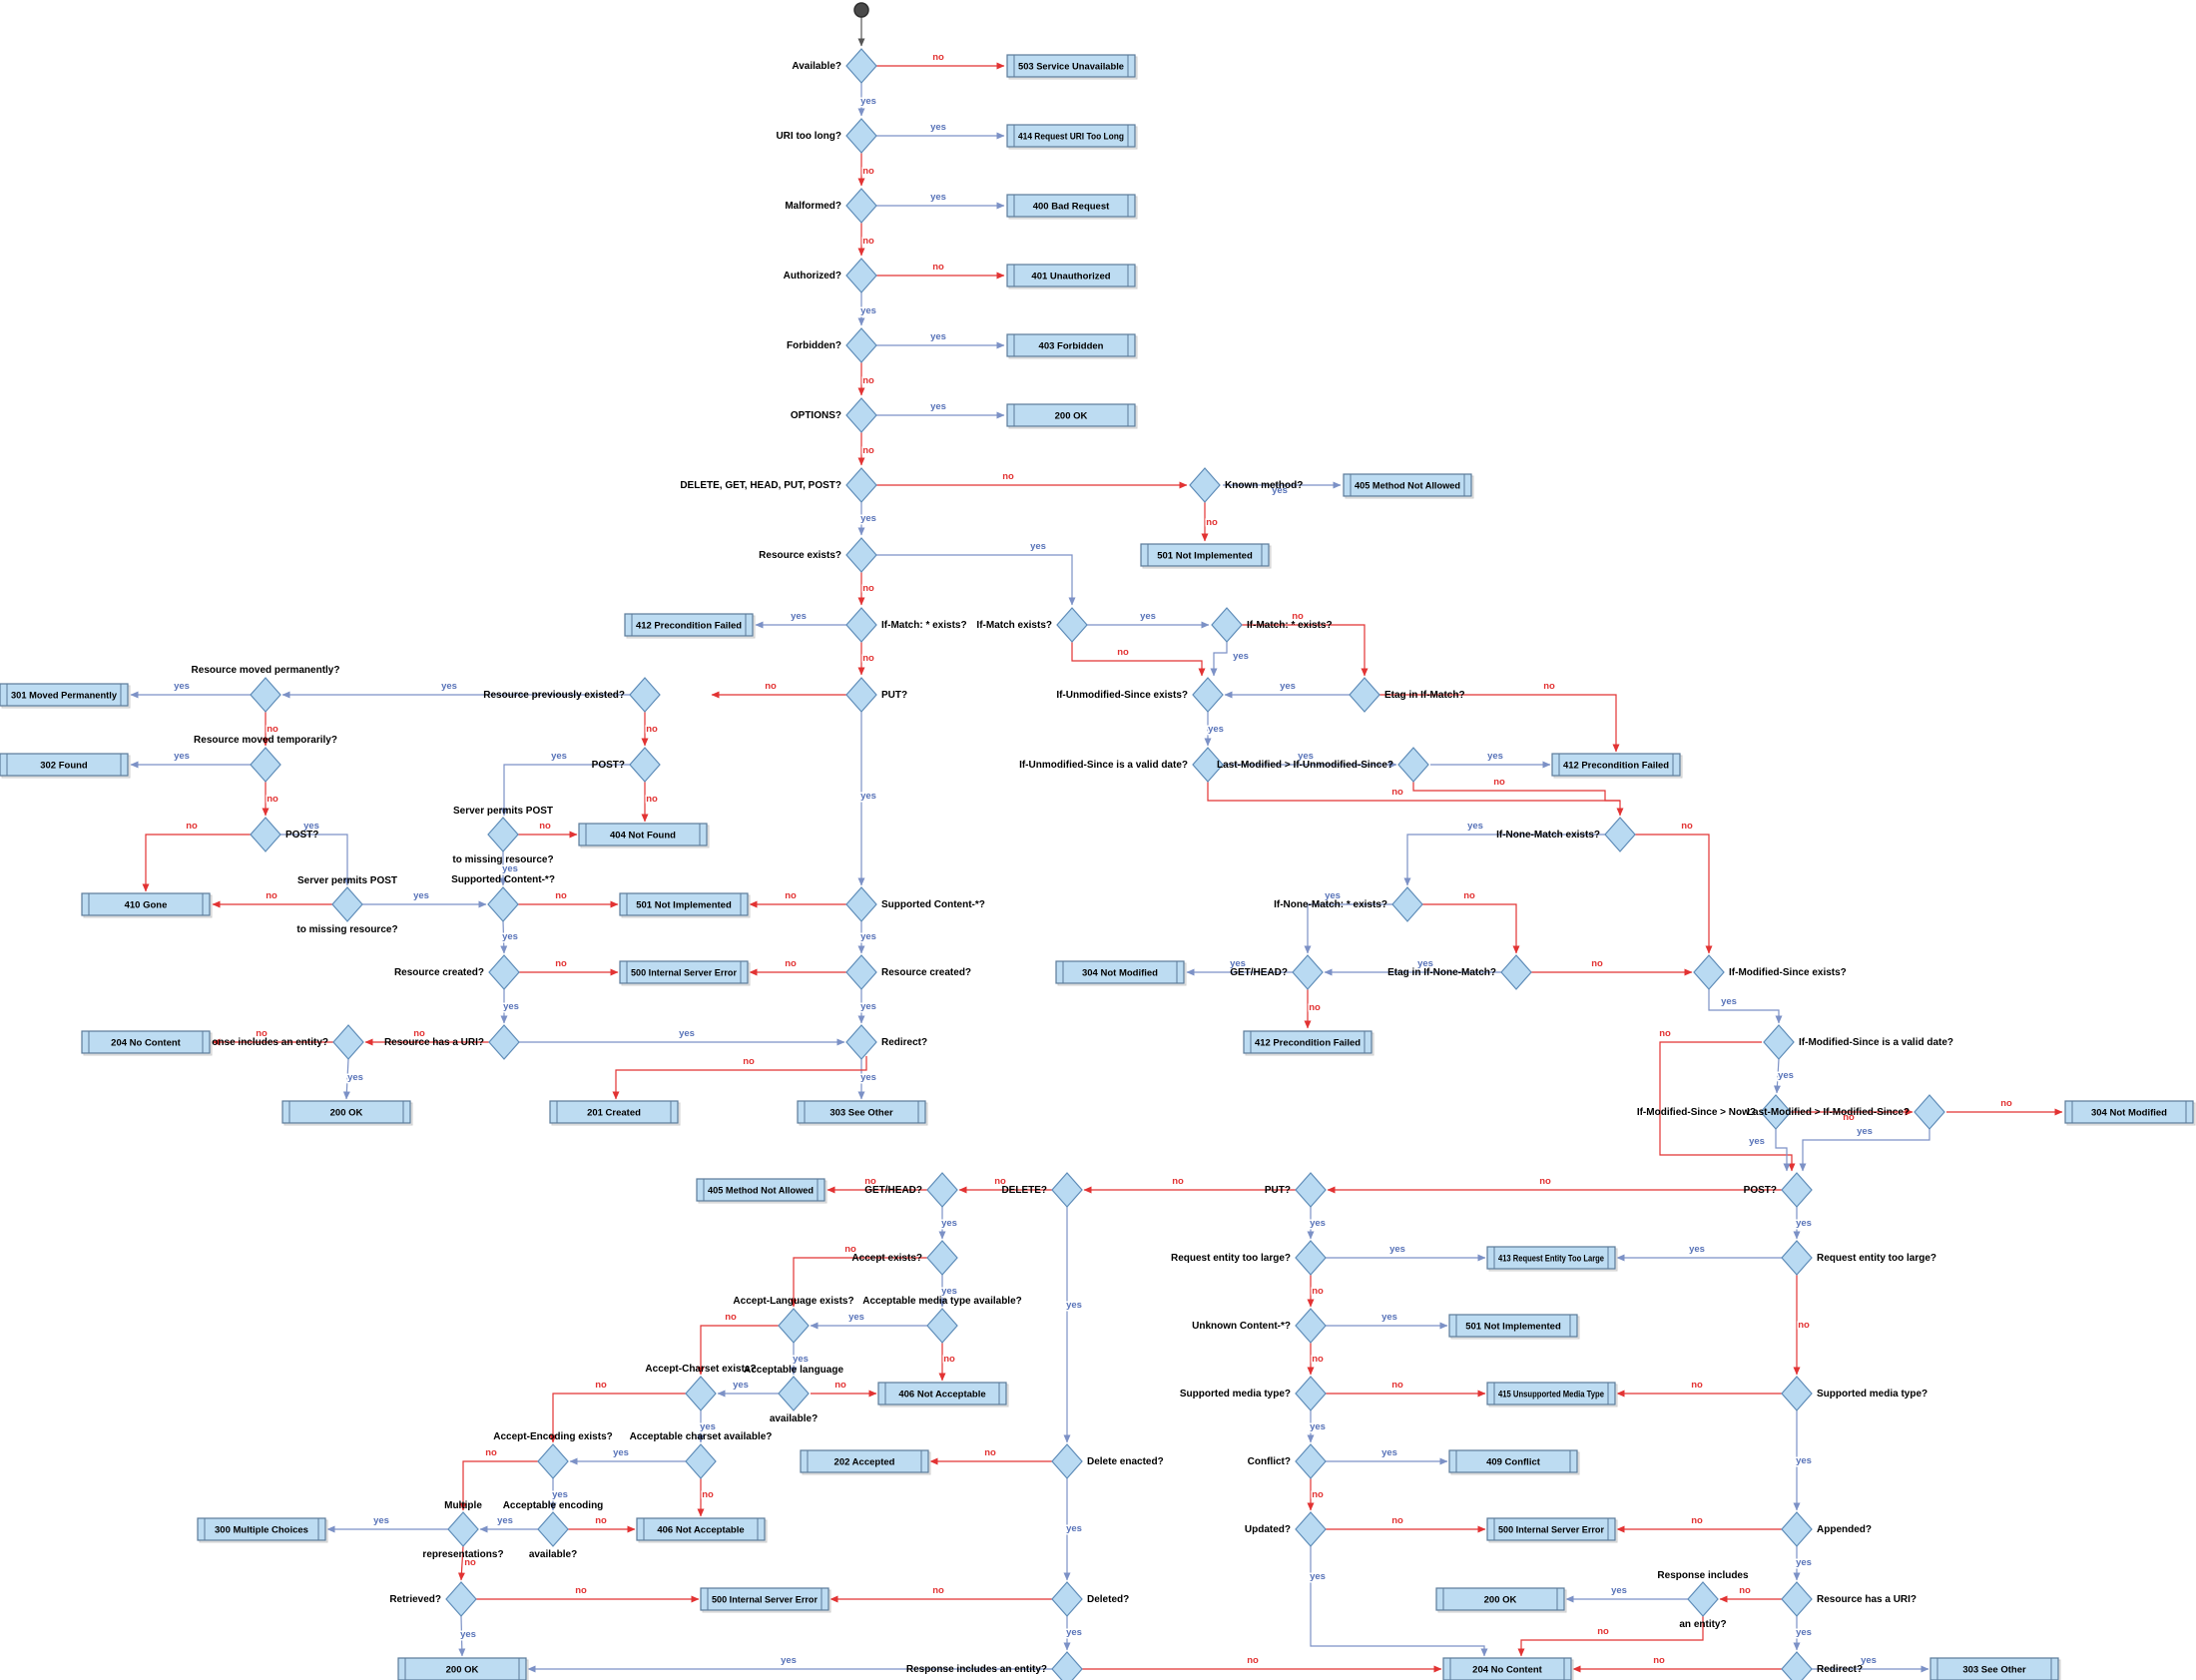 The image size is (2196, 1680). I want to click on edge-label-no-119: no, so click(1697, 1385).